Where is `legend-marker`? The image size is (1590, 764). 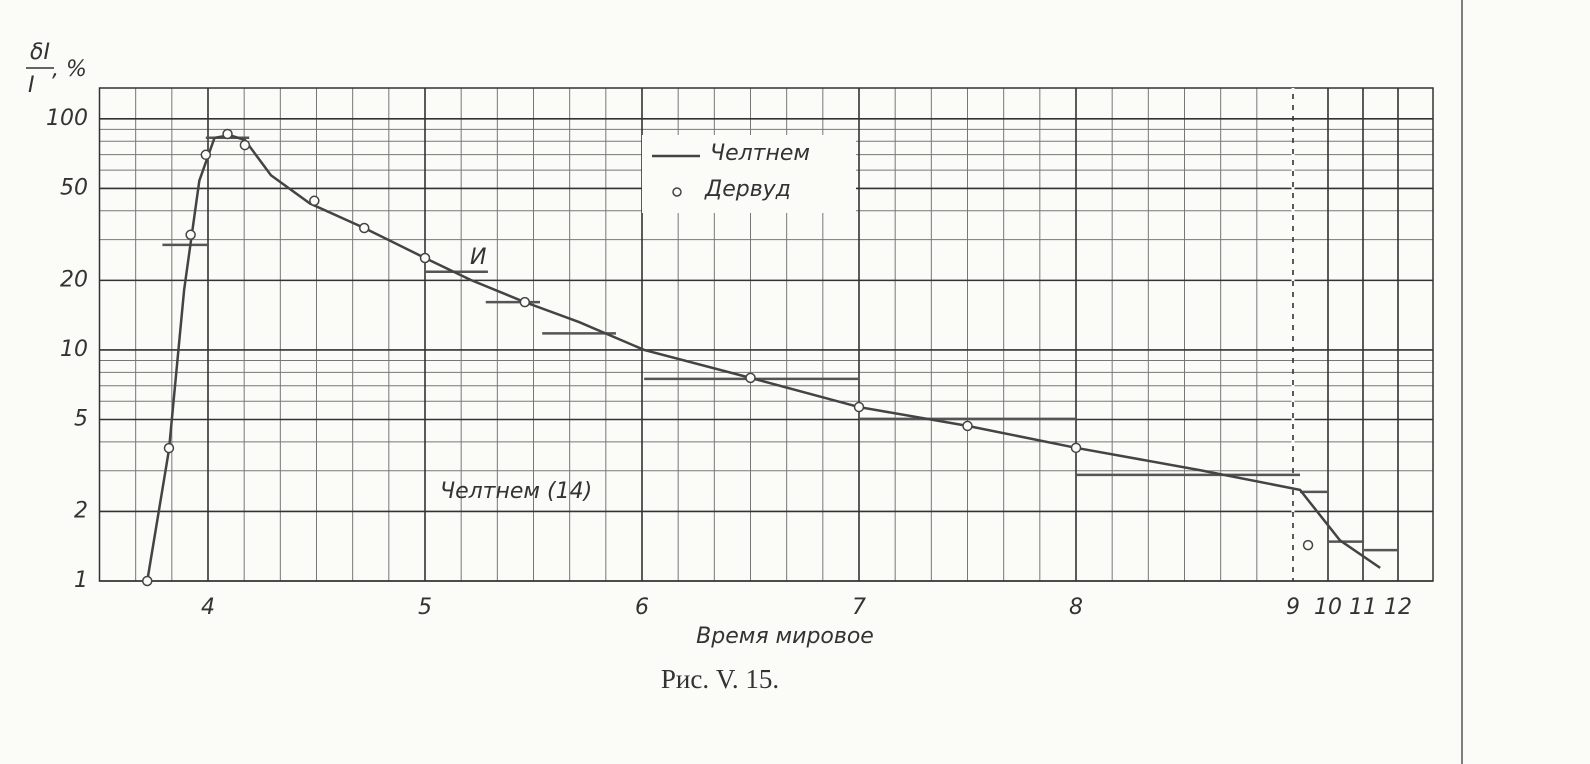
legend-marker is located at coordinates (677, 192).